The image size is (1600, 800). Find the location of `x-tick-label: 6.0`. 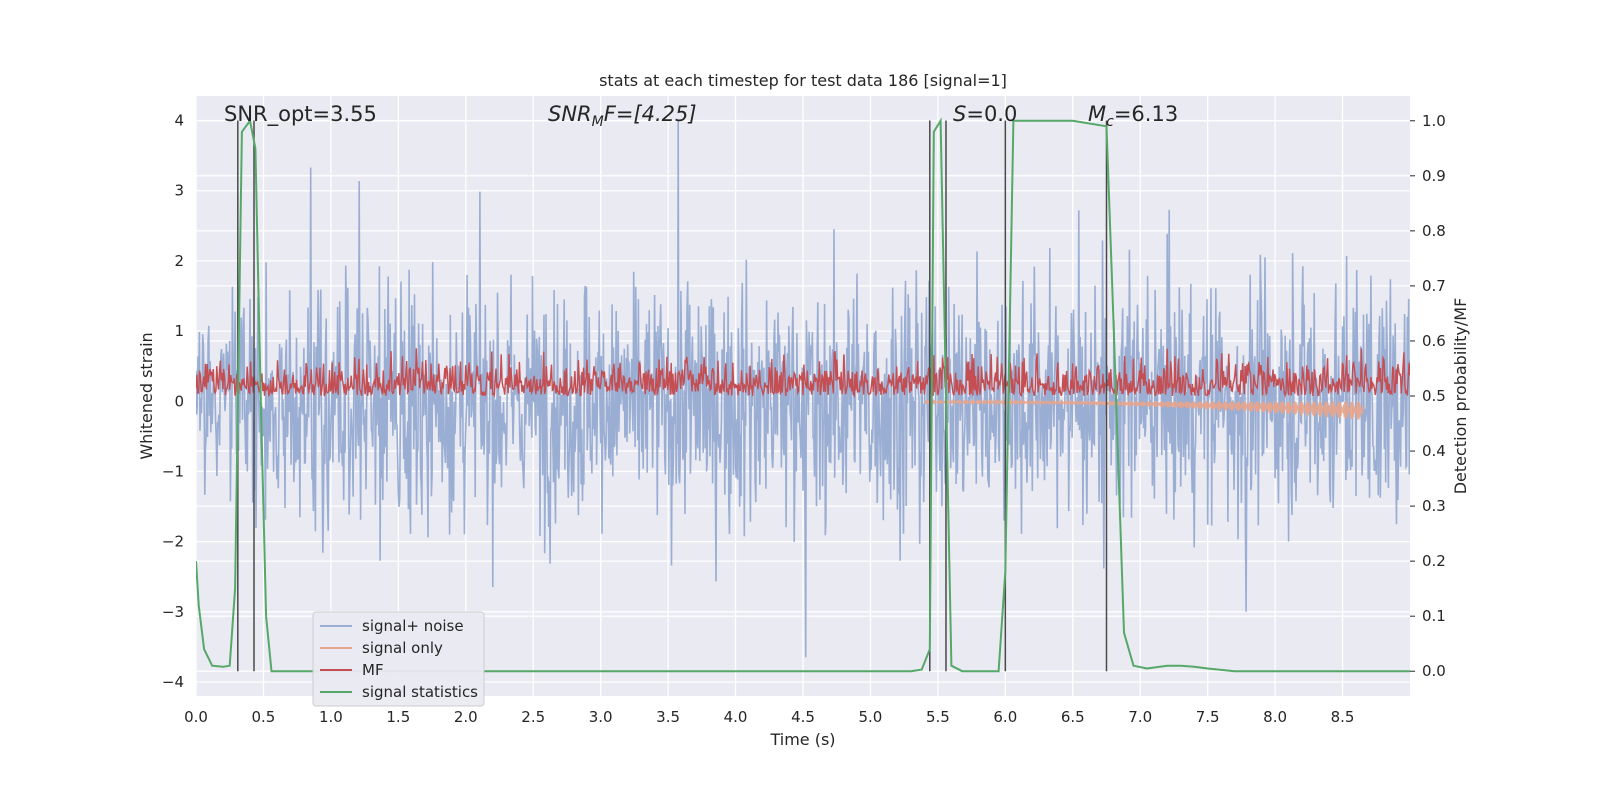

x-tick-label: 6.0 is located at coordinates (1005, 717).